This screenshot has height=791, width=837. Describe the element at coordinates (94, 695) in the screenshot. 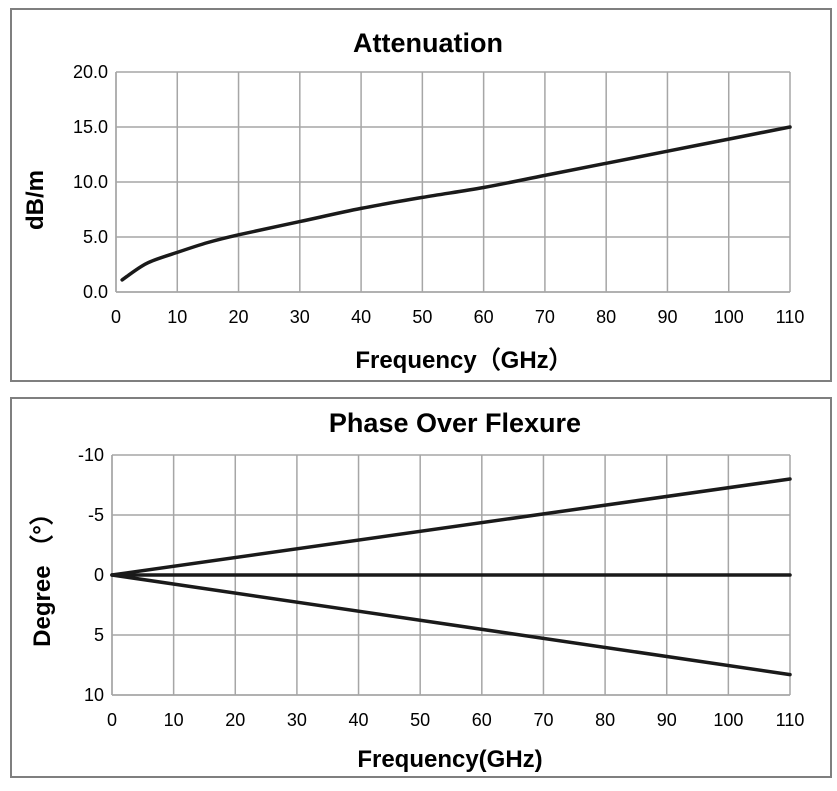

I see `y-tick-label: 10` at that location.